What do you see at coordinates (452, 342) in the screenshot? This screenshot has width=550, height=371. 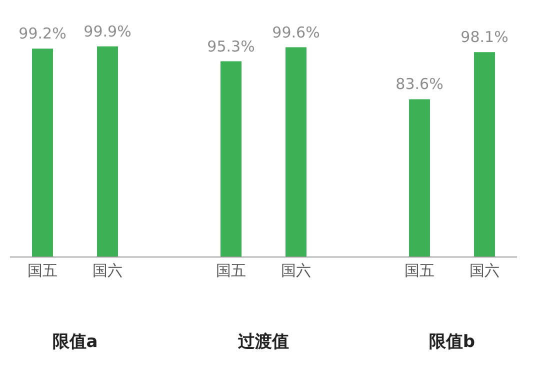 I see `text: 限值b` at bounding box center [452, 342].